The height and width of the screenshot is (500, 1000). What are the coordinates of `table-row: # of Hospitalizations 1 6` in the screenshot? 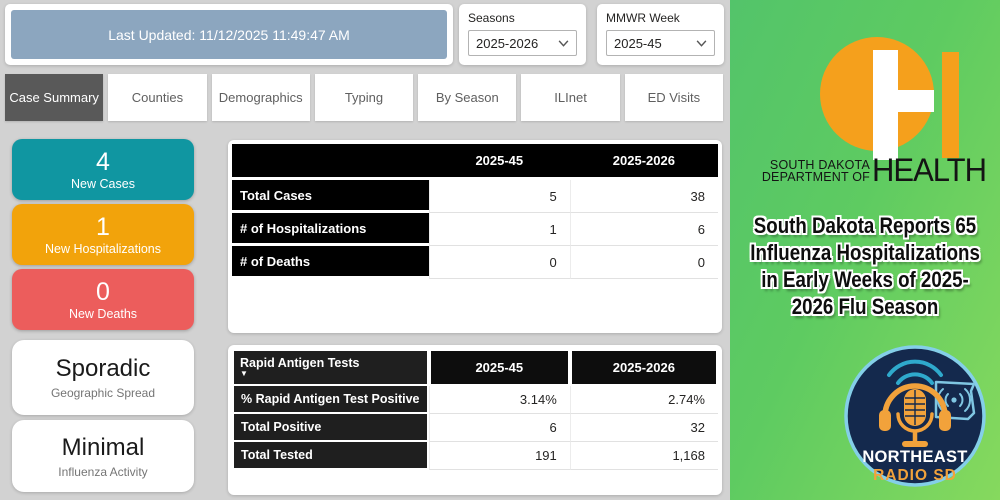 It's located at (475, 229).